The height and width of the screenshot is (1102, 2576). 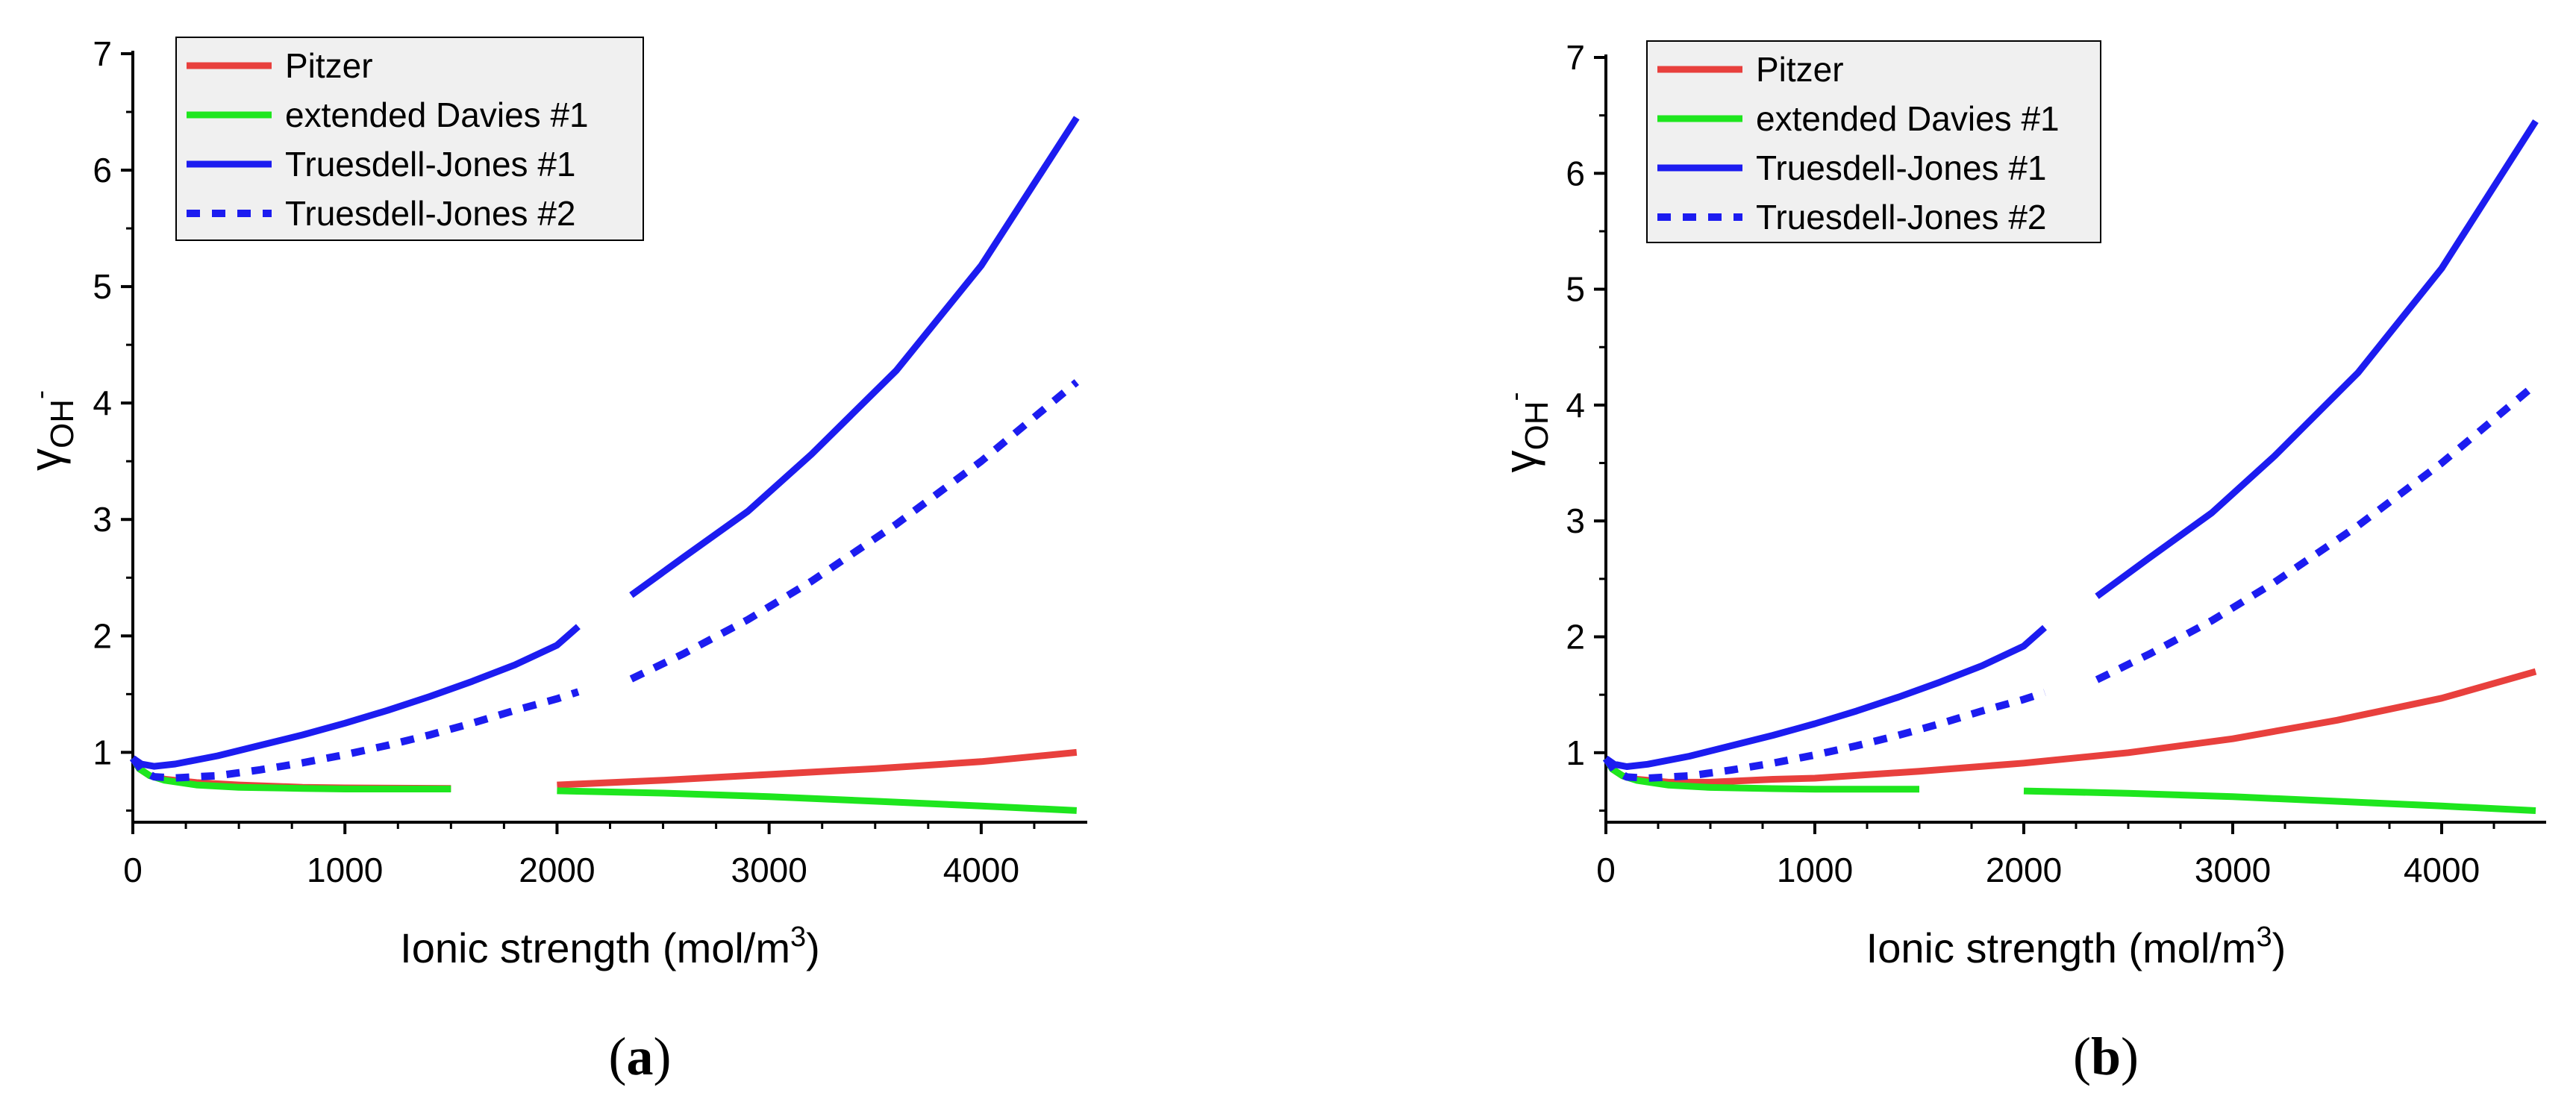 I want to click on panel-label: (b), so click(x=2106, y=1056).